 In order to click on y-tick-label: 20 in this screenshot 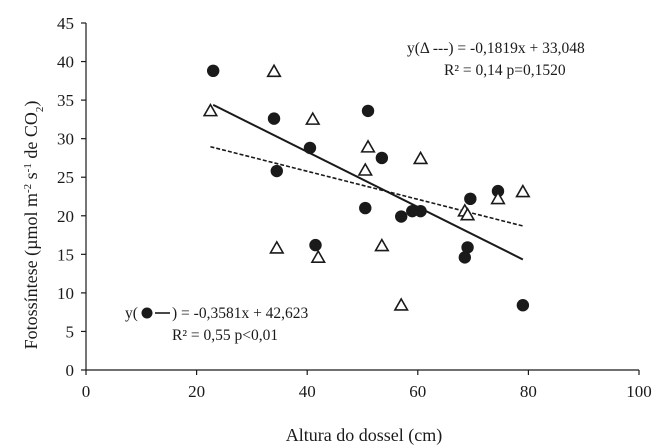, I will do `click(65, 216)`.